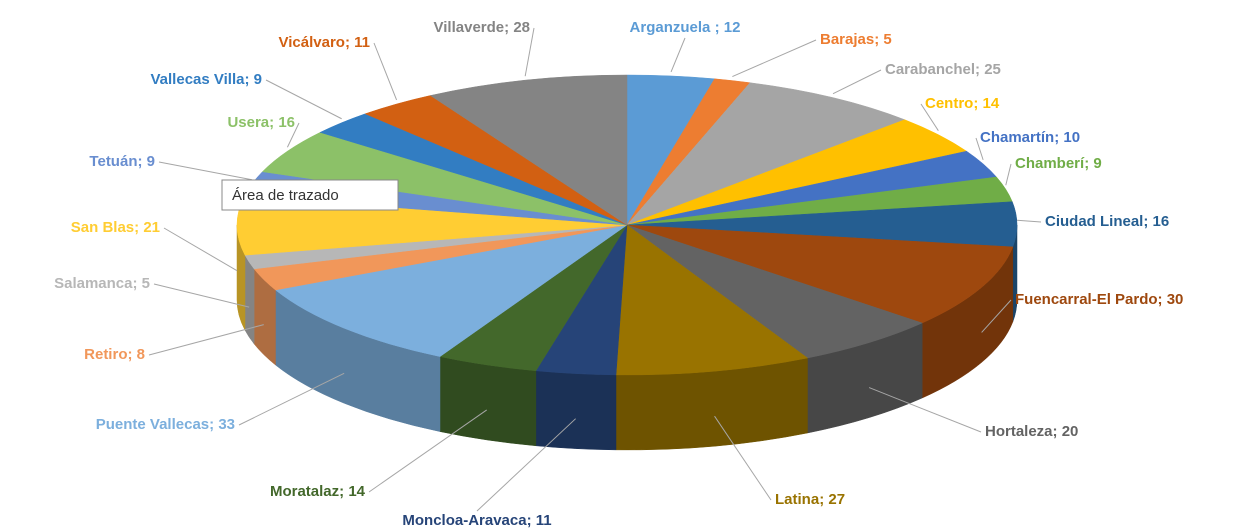  I want to click on data-label: Tetuán; 9, so click(122, 161).